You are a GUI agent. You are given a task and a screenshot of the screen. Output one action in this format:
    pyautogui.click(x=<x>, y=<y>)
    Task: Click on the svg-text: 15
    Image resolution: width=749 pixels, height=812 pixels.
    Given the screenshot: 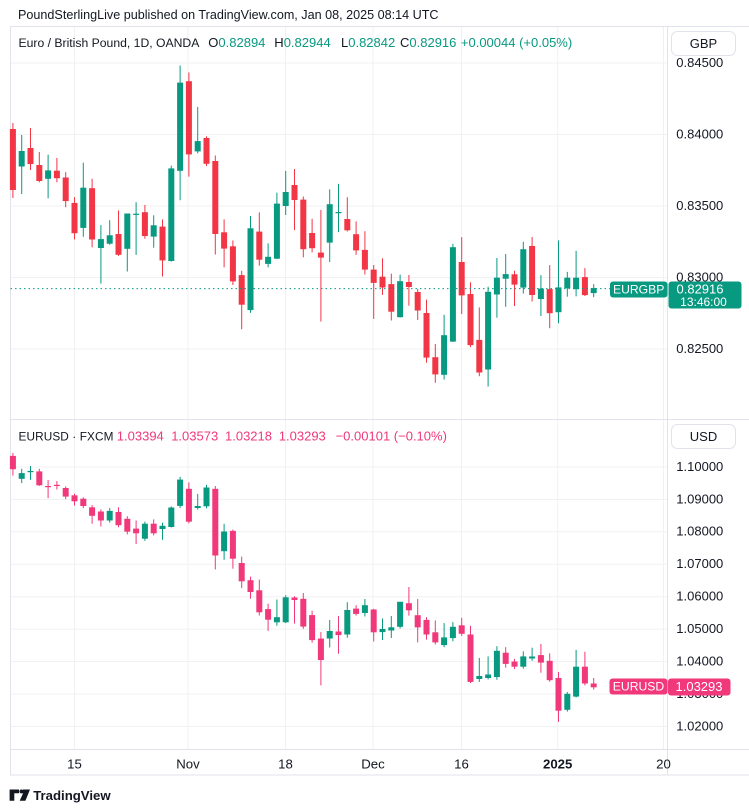 What is the action you would take?
    pyautogui.click(x=74, y=763)
    